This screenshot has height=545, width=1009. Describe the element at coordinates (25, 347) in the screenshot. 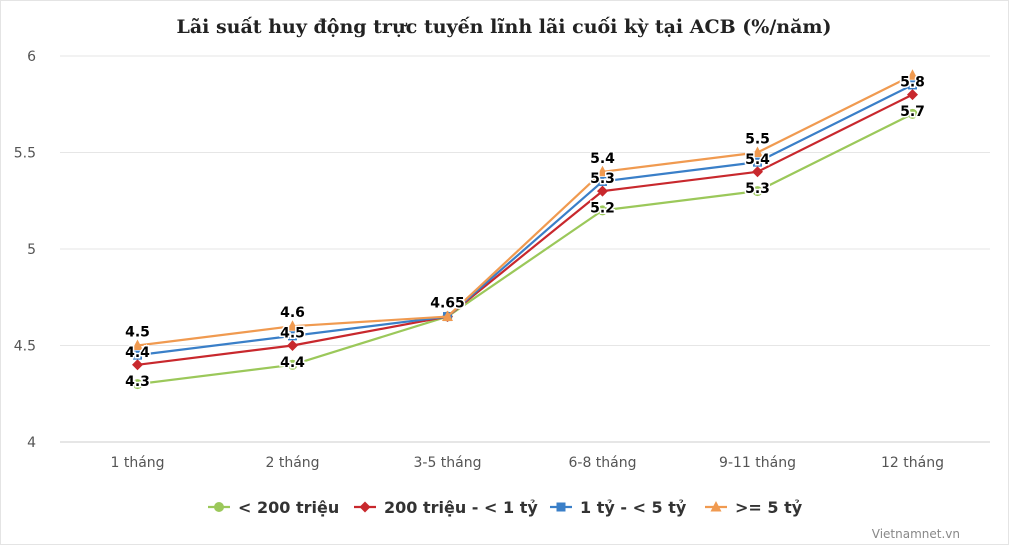

I see `y-tick-label: 4.5` at that location.